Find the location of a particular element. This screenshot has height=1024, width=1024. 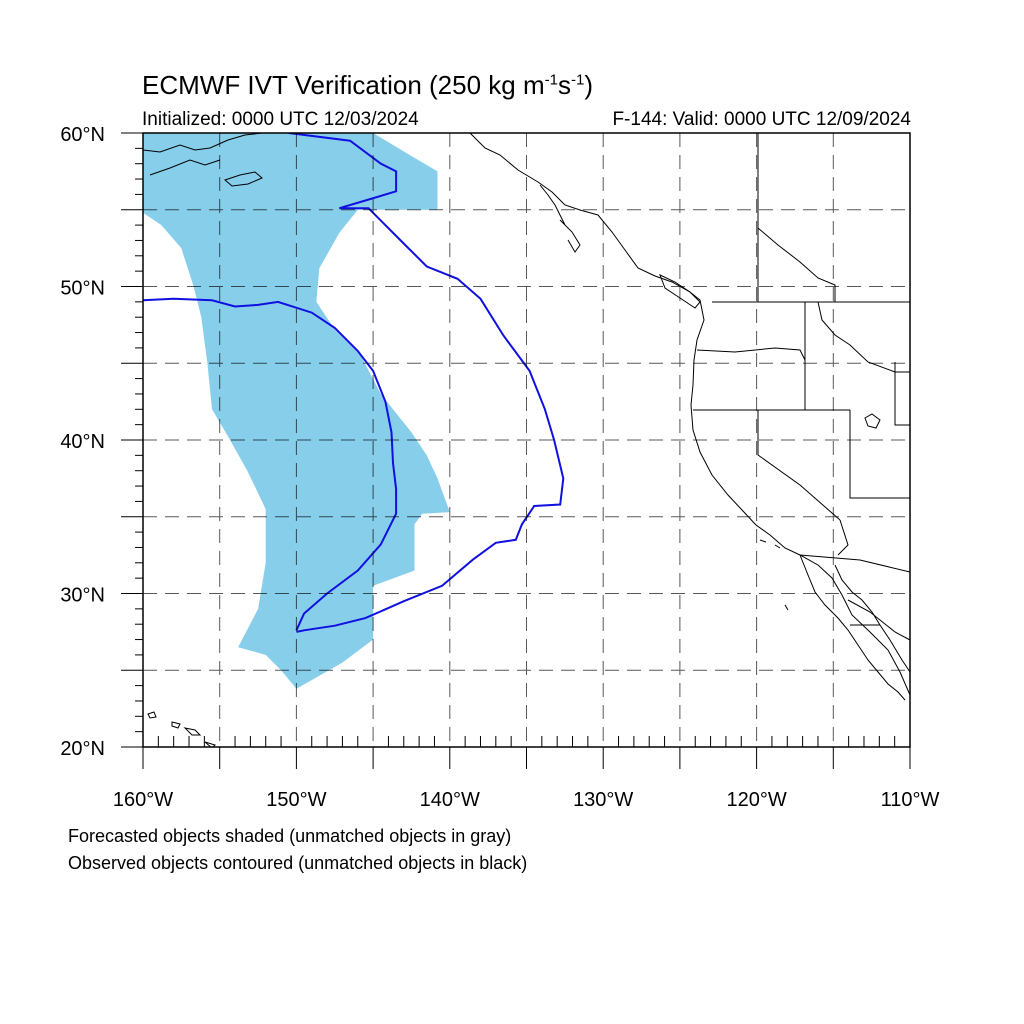

title-main: ECMWF IVT Verification (250 kg m is located at coordinates (343, 85).